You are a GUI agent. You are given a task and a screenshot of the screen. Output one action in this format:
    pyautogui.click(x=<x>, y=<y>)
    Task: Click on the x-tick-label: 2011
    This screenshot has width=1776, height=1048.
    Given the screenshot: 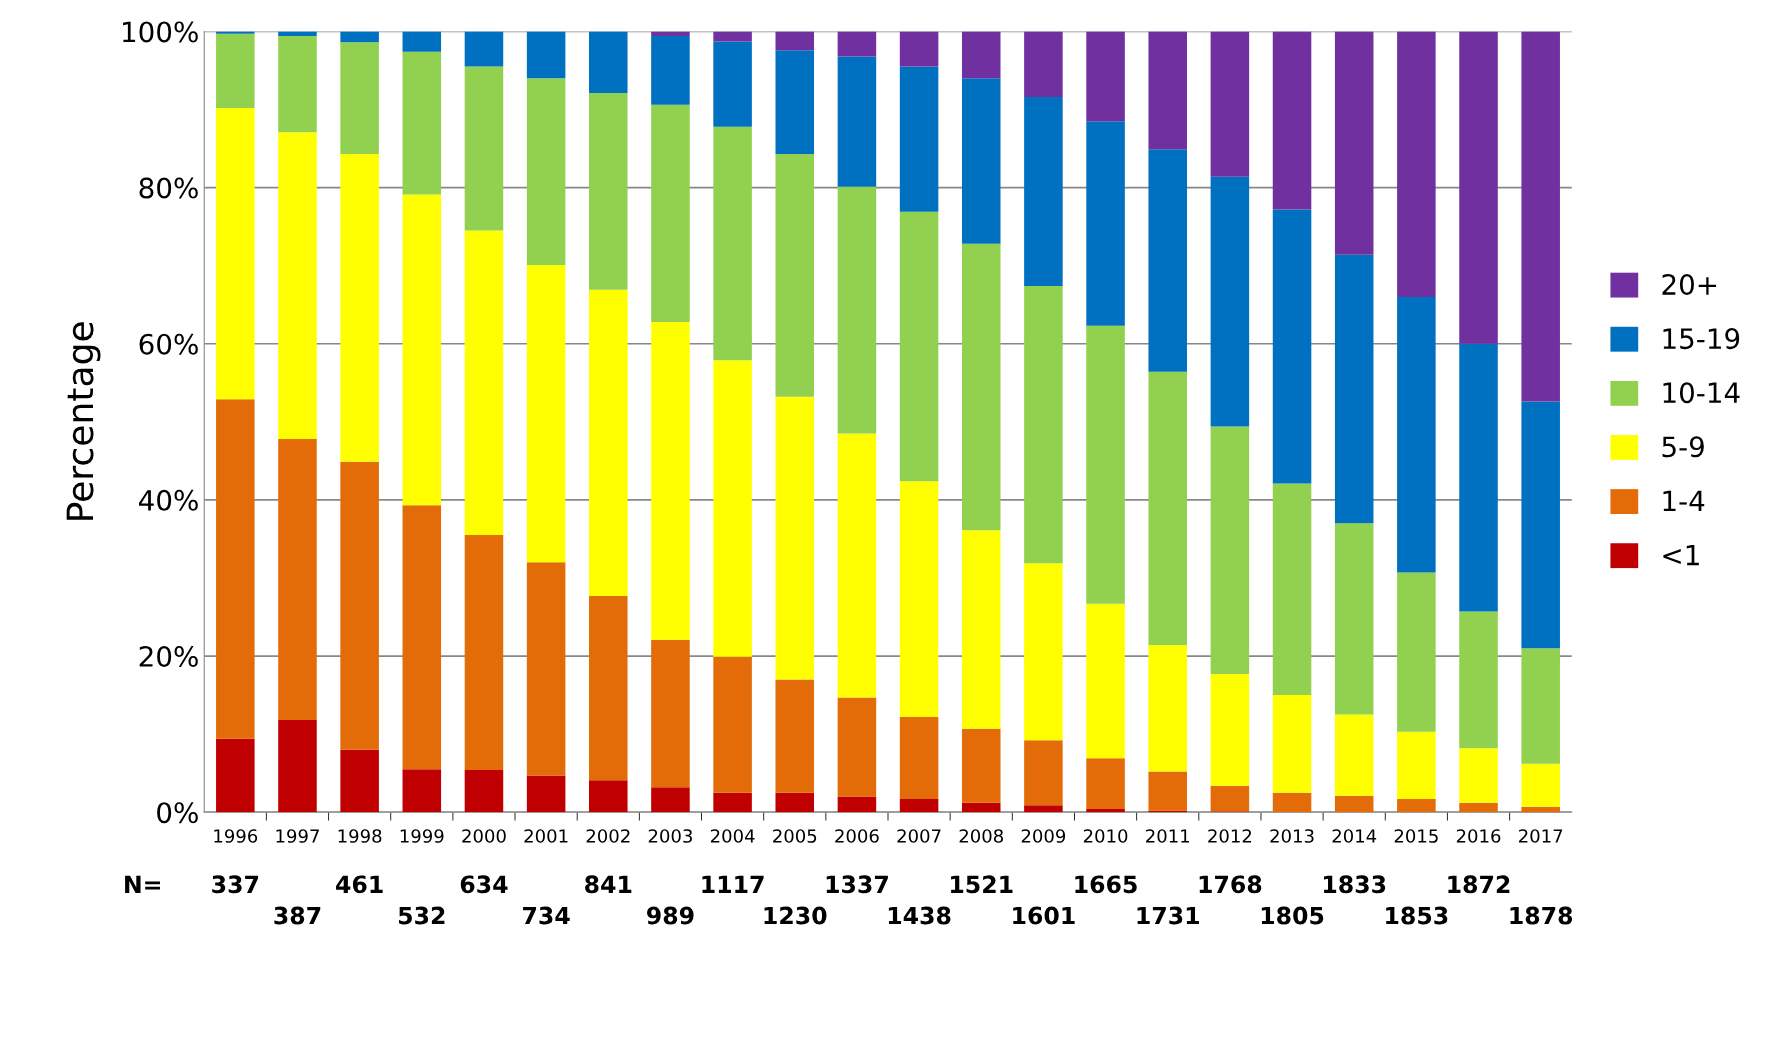 What is the action you would take?
    pyautogui.click(x=1168, y=836)
    